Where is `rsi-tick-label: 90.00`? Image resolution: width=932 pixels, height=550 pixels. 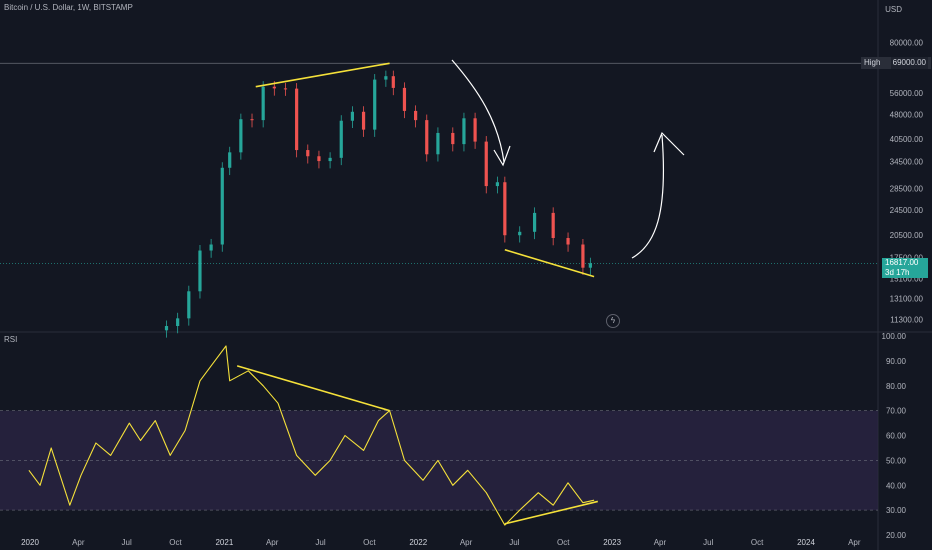 rsi-tick-label: 90.00 is located at coordinates (896, 361).